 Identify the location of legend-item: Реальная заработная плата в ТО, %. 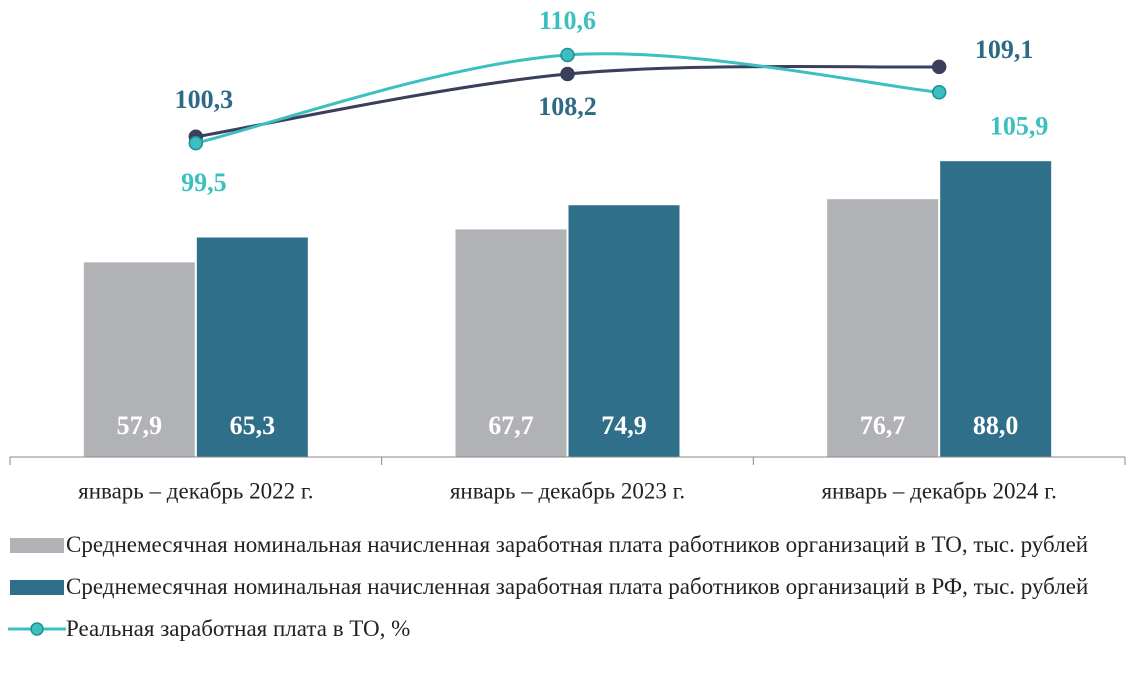
(572, 629).